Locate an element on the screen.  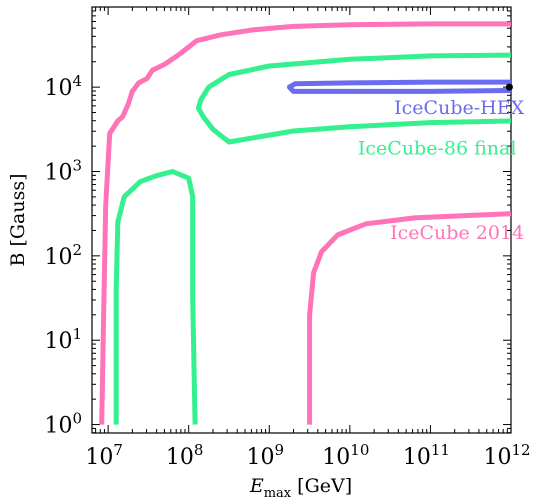
y-tick-label: 10⁴ is located at coordinates (63, 86).